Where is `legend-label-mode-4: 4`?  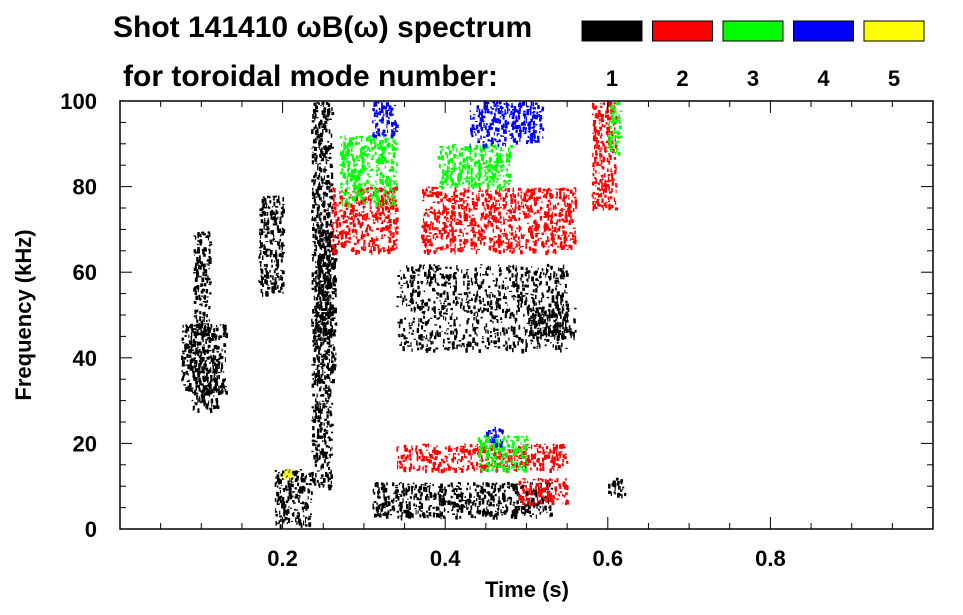
legend-label-mode-4: 4 is located at coordinates (823, 78).